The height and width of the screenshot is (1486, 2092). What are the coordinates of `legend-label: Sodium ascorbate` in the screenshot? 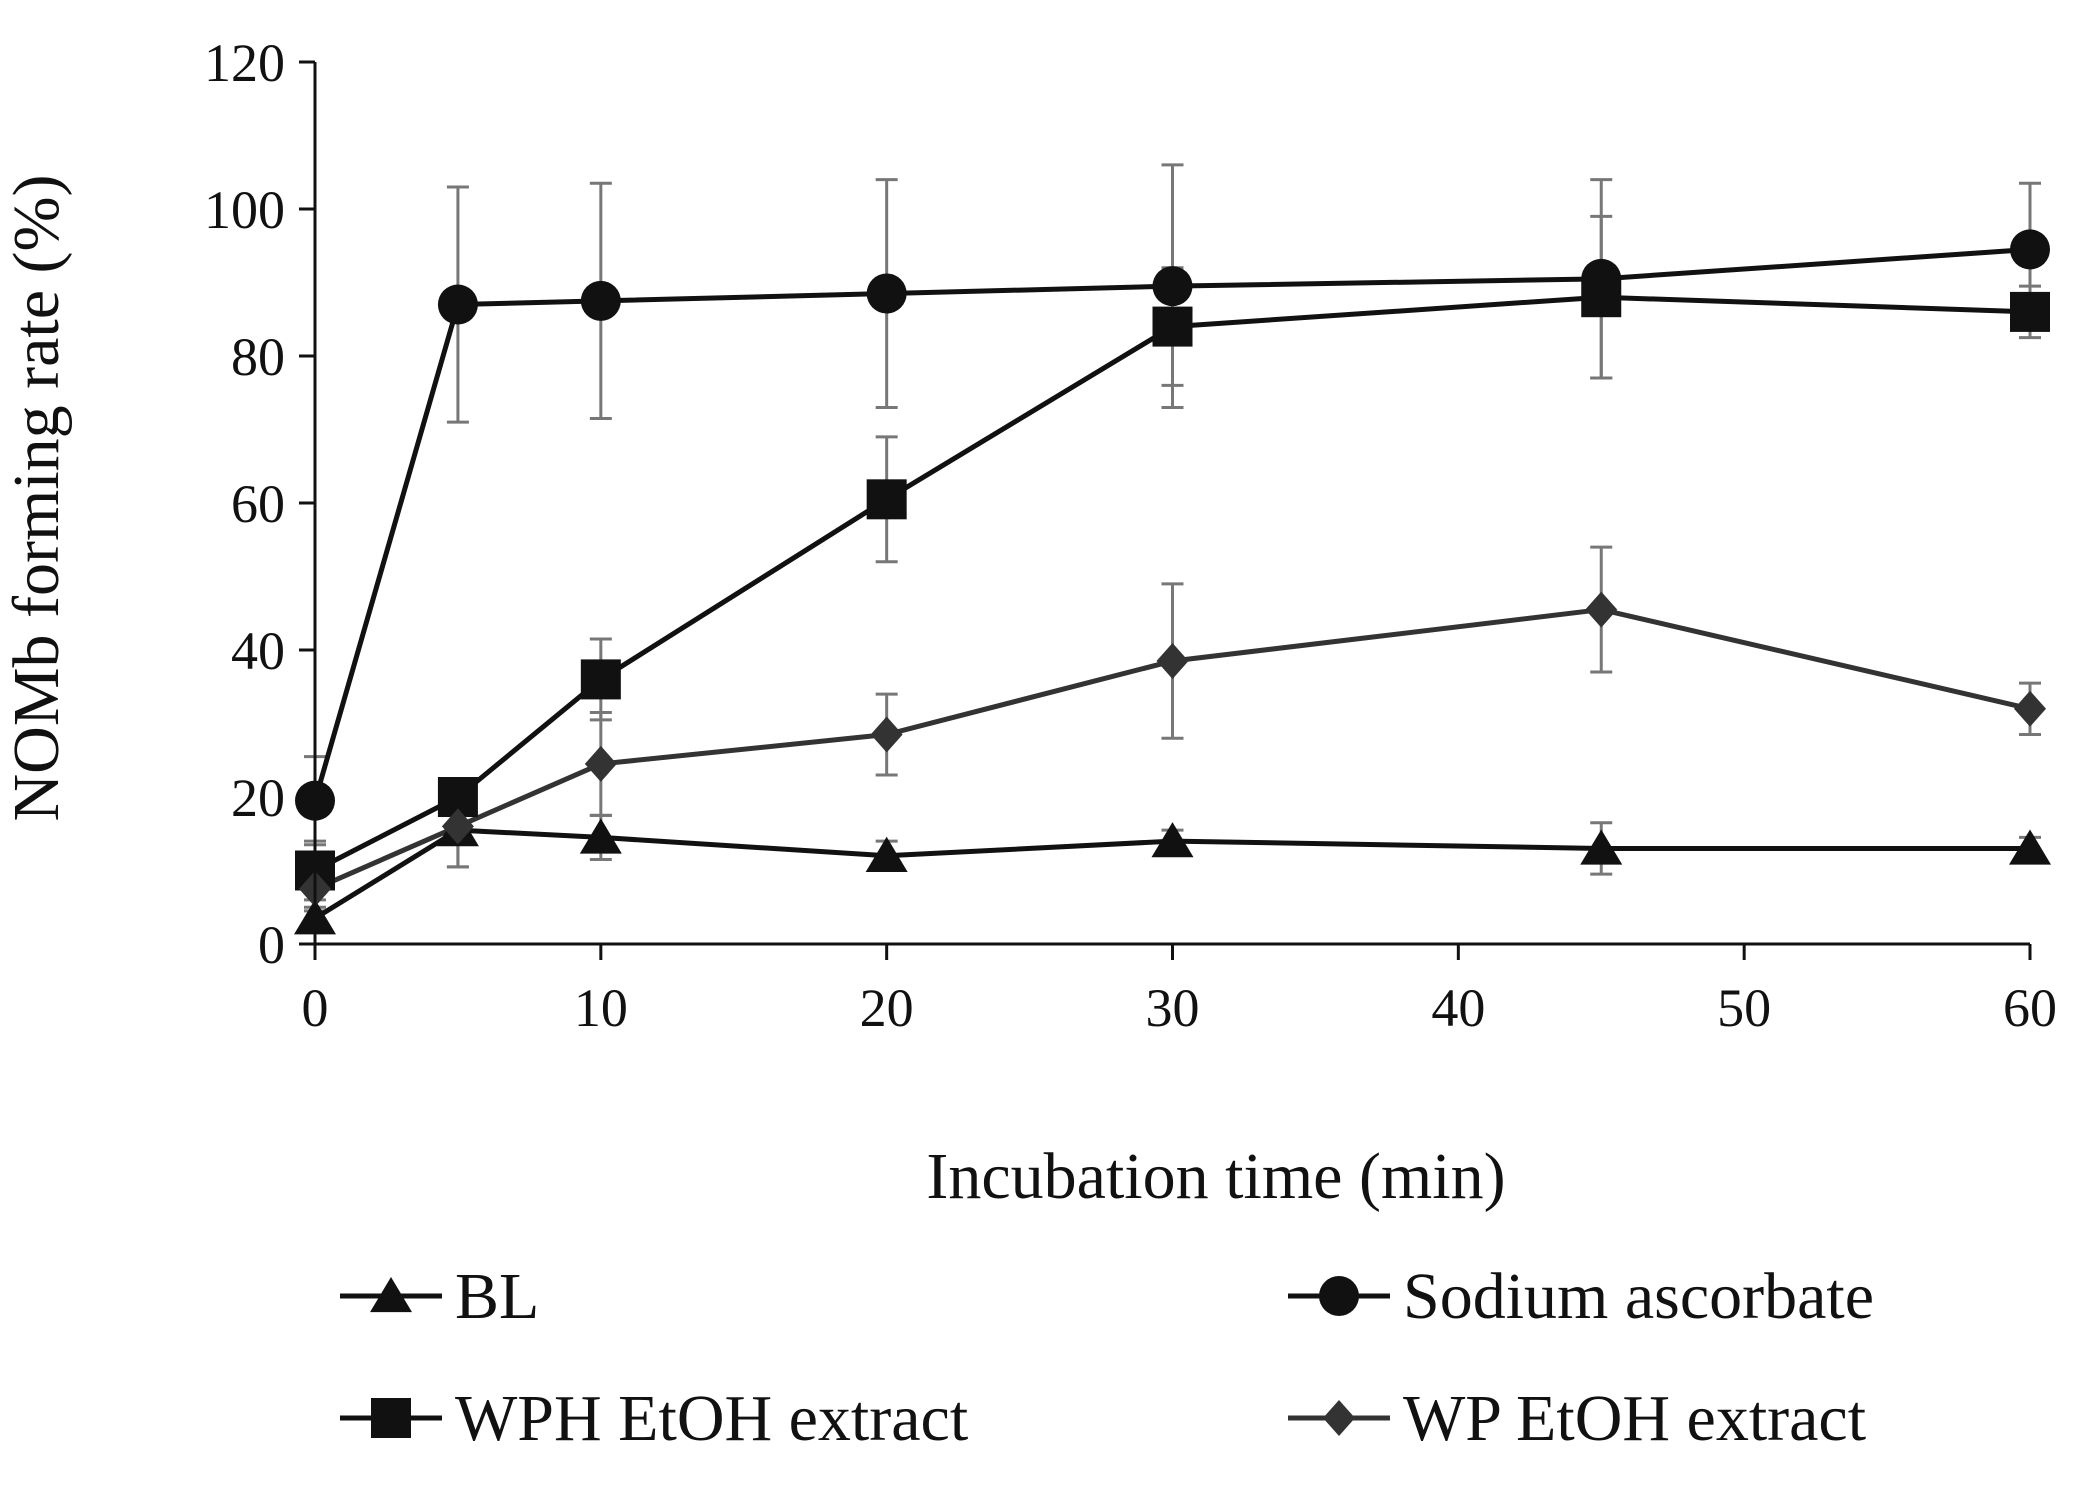 It's located at (1638, 1296).